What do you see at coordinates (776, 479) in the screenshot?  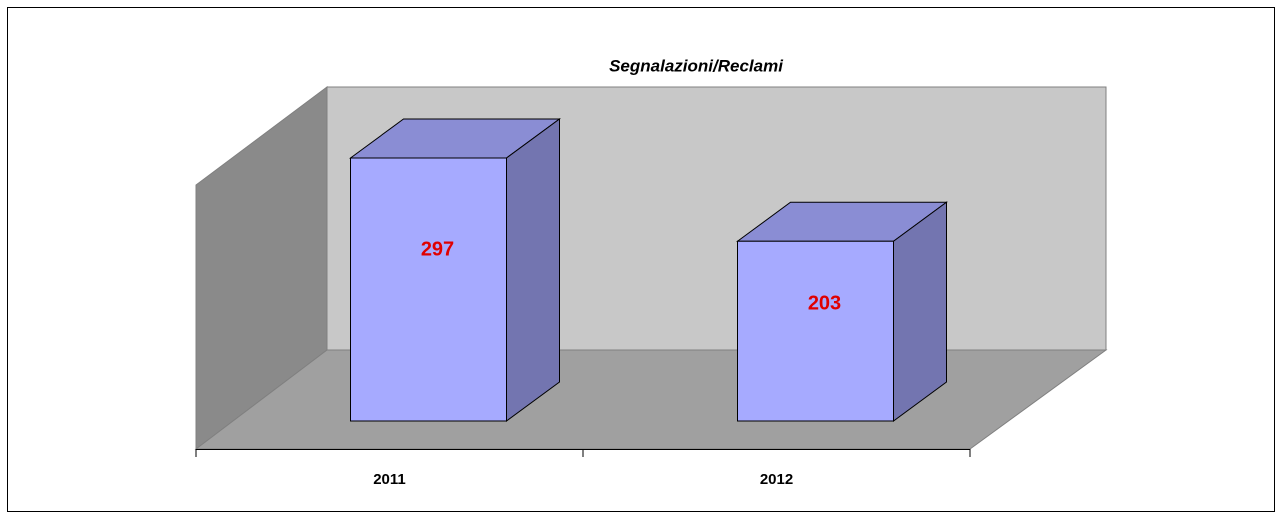 I see `x-tick-label: 2012` at bounding box center [776, 479].